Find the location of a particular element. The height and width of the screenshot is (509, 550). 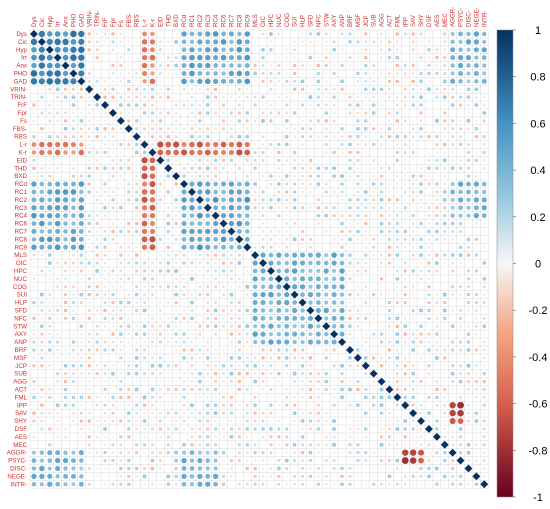

row-label: FrF is located at coordinates (22, 105).